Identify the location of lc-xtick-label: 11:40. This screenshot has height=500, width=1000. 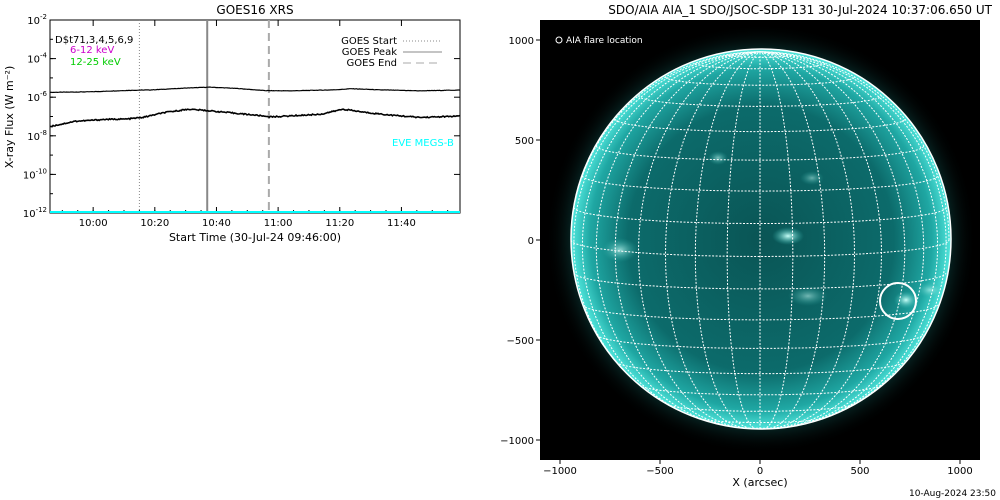
(401, 223).